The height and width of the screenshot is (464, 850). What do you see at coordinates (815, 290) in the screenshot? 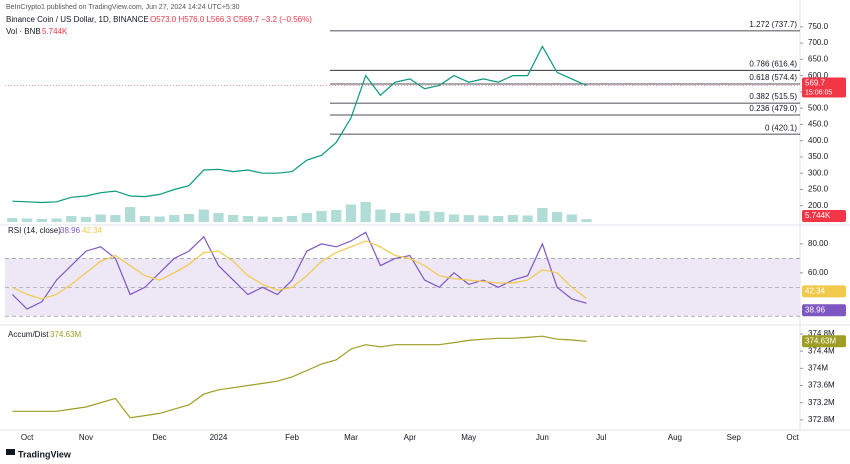
I see `rsi-tag: 42.34` at bounding box center [815, 290].